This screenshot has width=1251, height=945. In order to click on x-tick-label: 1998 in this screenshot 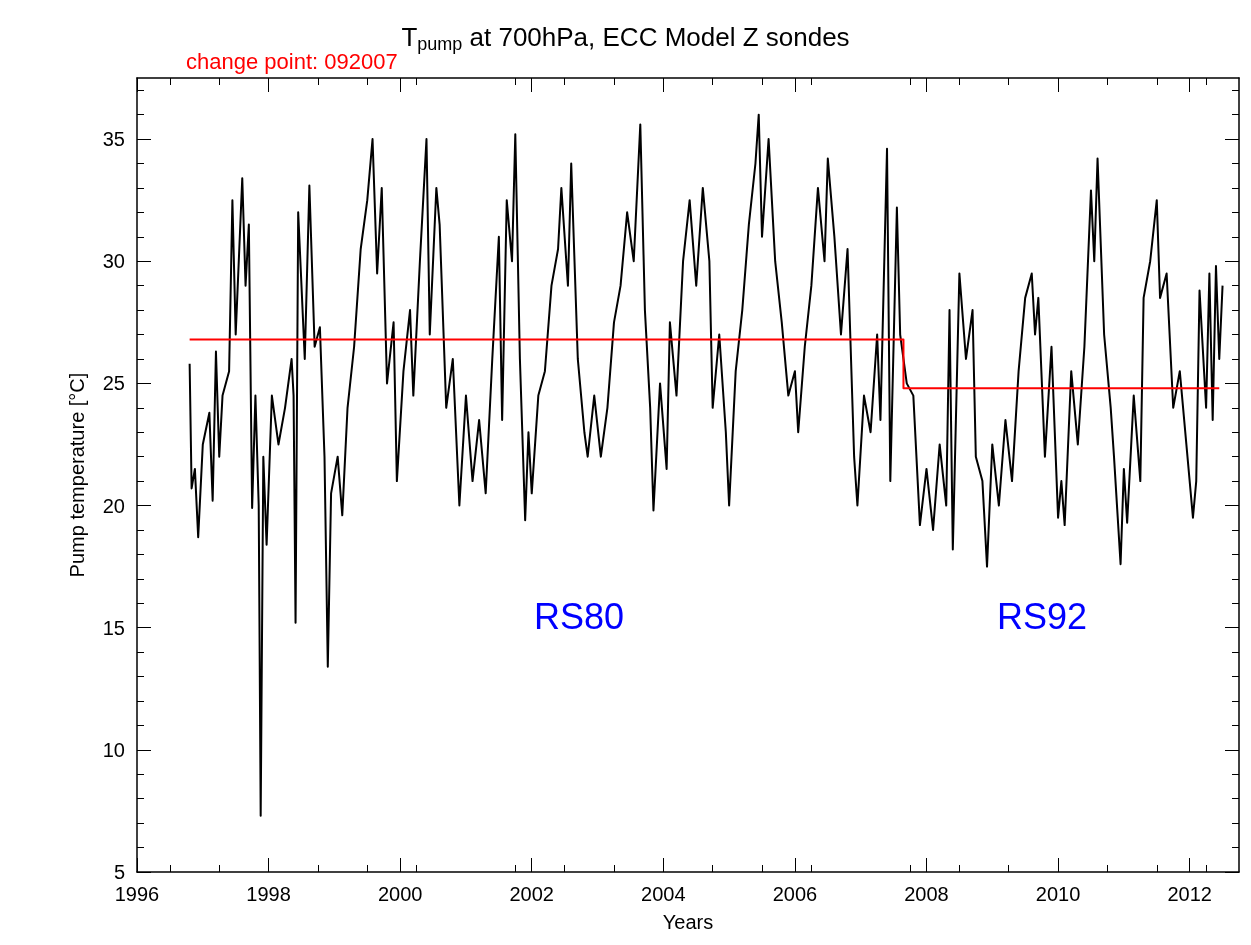, I will do `click(268, 894)`.